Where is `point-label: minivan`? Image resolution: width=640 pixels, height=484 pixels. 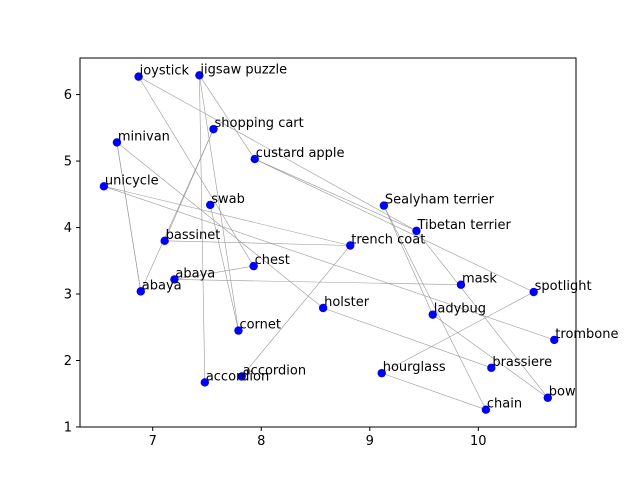
point-label: minivan is located at coordinates (144, 136).